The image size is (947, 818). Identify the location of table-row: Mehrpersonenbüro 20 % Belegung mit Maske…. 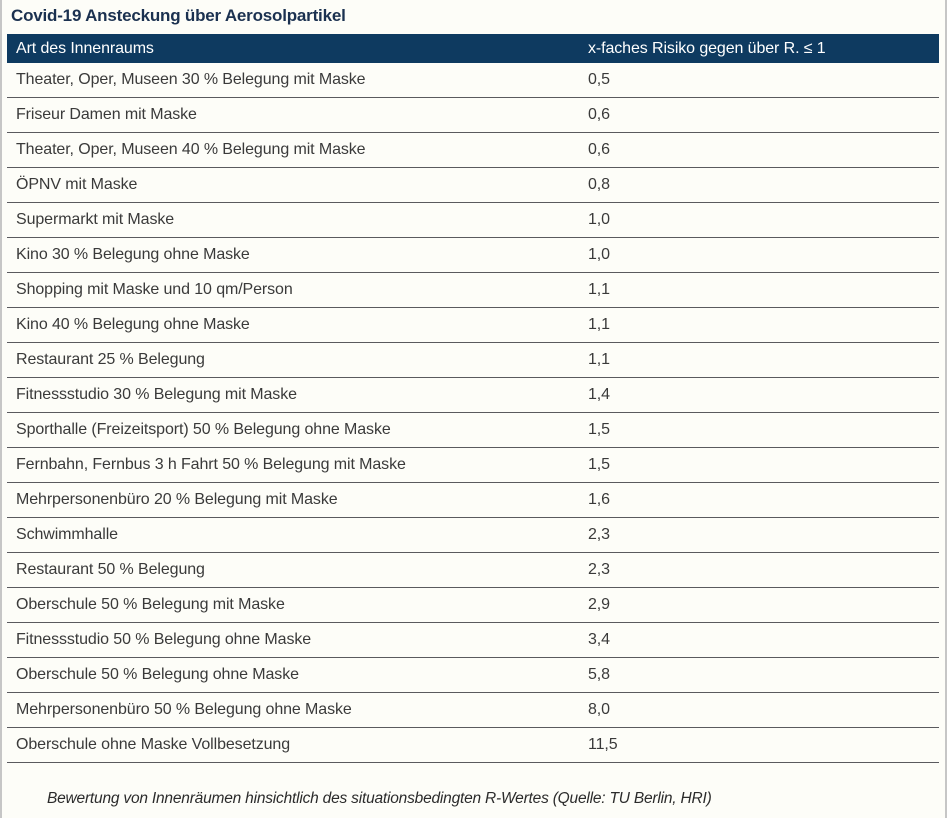
(473, 500).